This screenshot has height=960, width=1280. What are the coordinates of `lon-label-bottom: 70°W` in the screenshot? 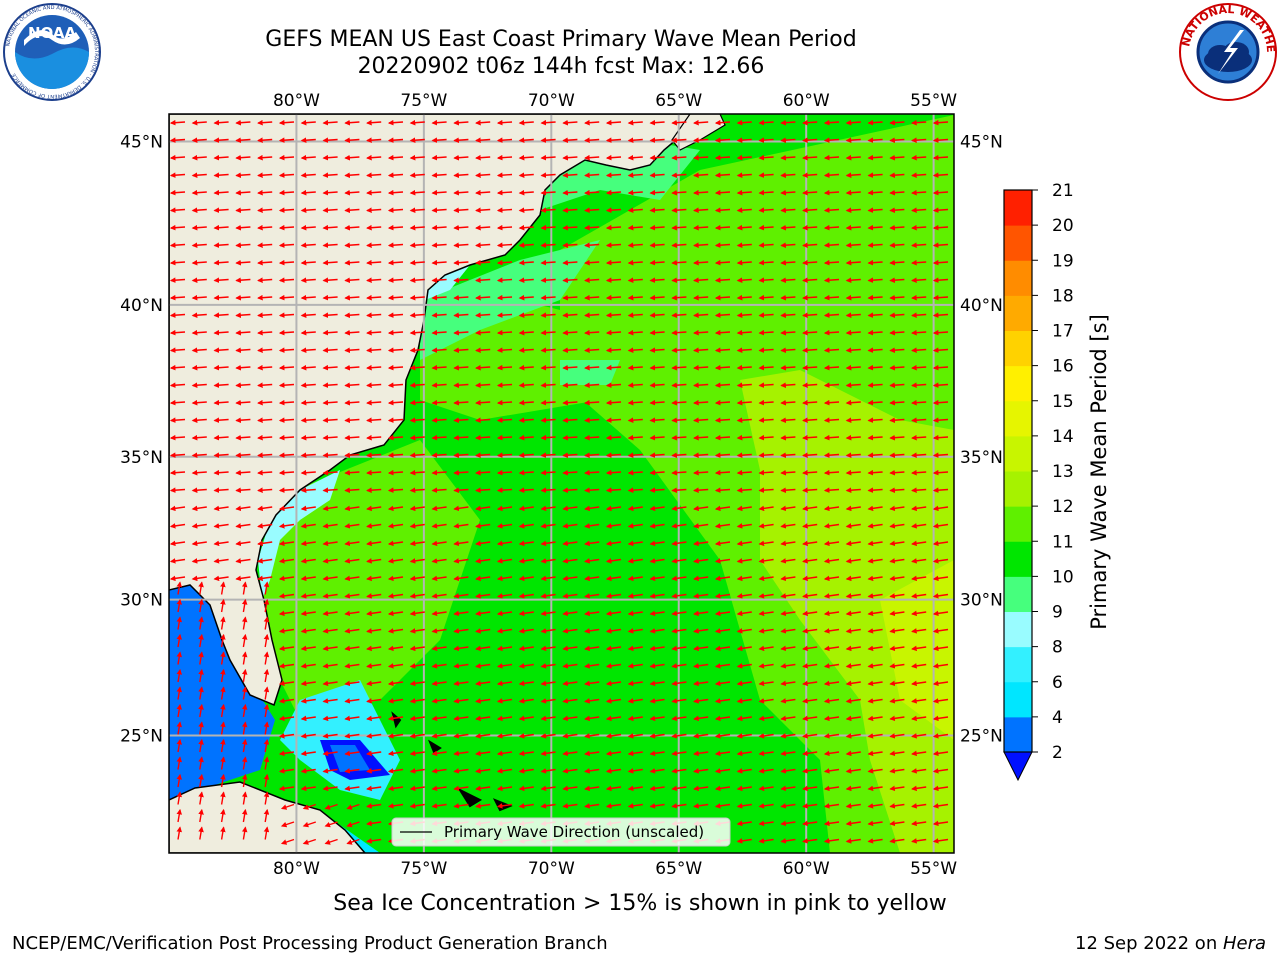 It's located at (551, 869).